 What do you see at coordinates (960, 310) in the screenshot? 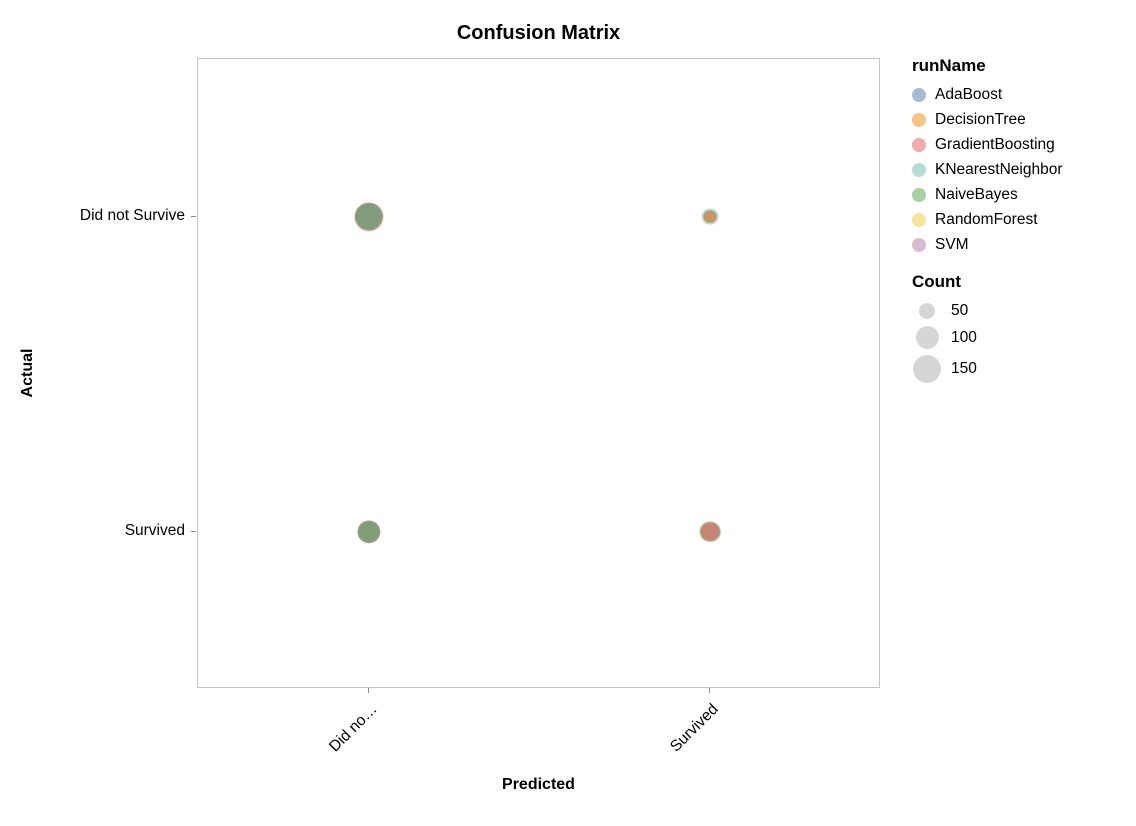
I see `count-item-label: 50` at bounding box center [960, 310].